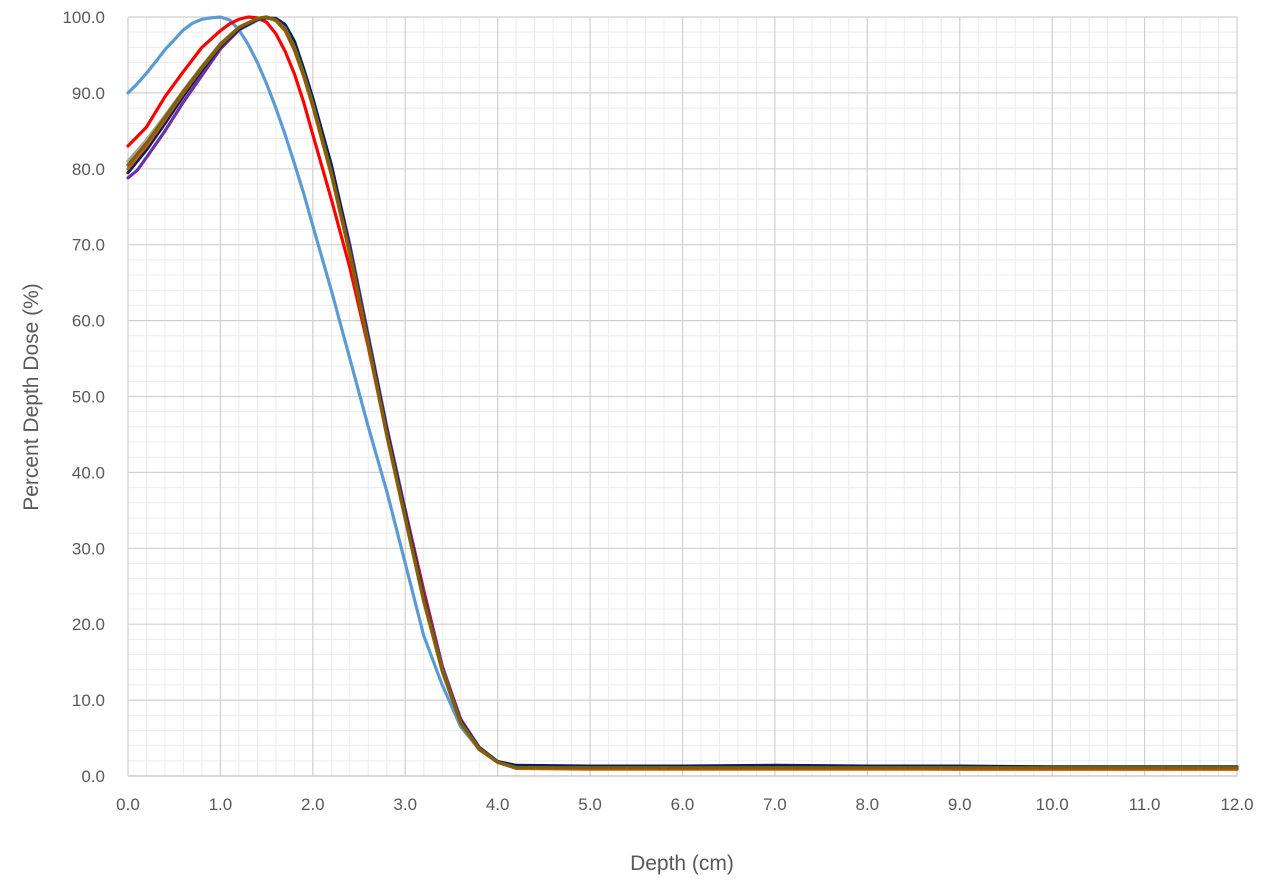 Image resolution: width=1271 pixels, height=887 pixels. Describe the element at coordinates (88, 245) in the screenshot. I see `y-tick-label: 70.0` at that location.